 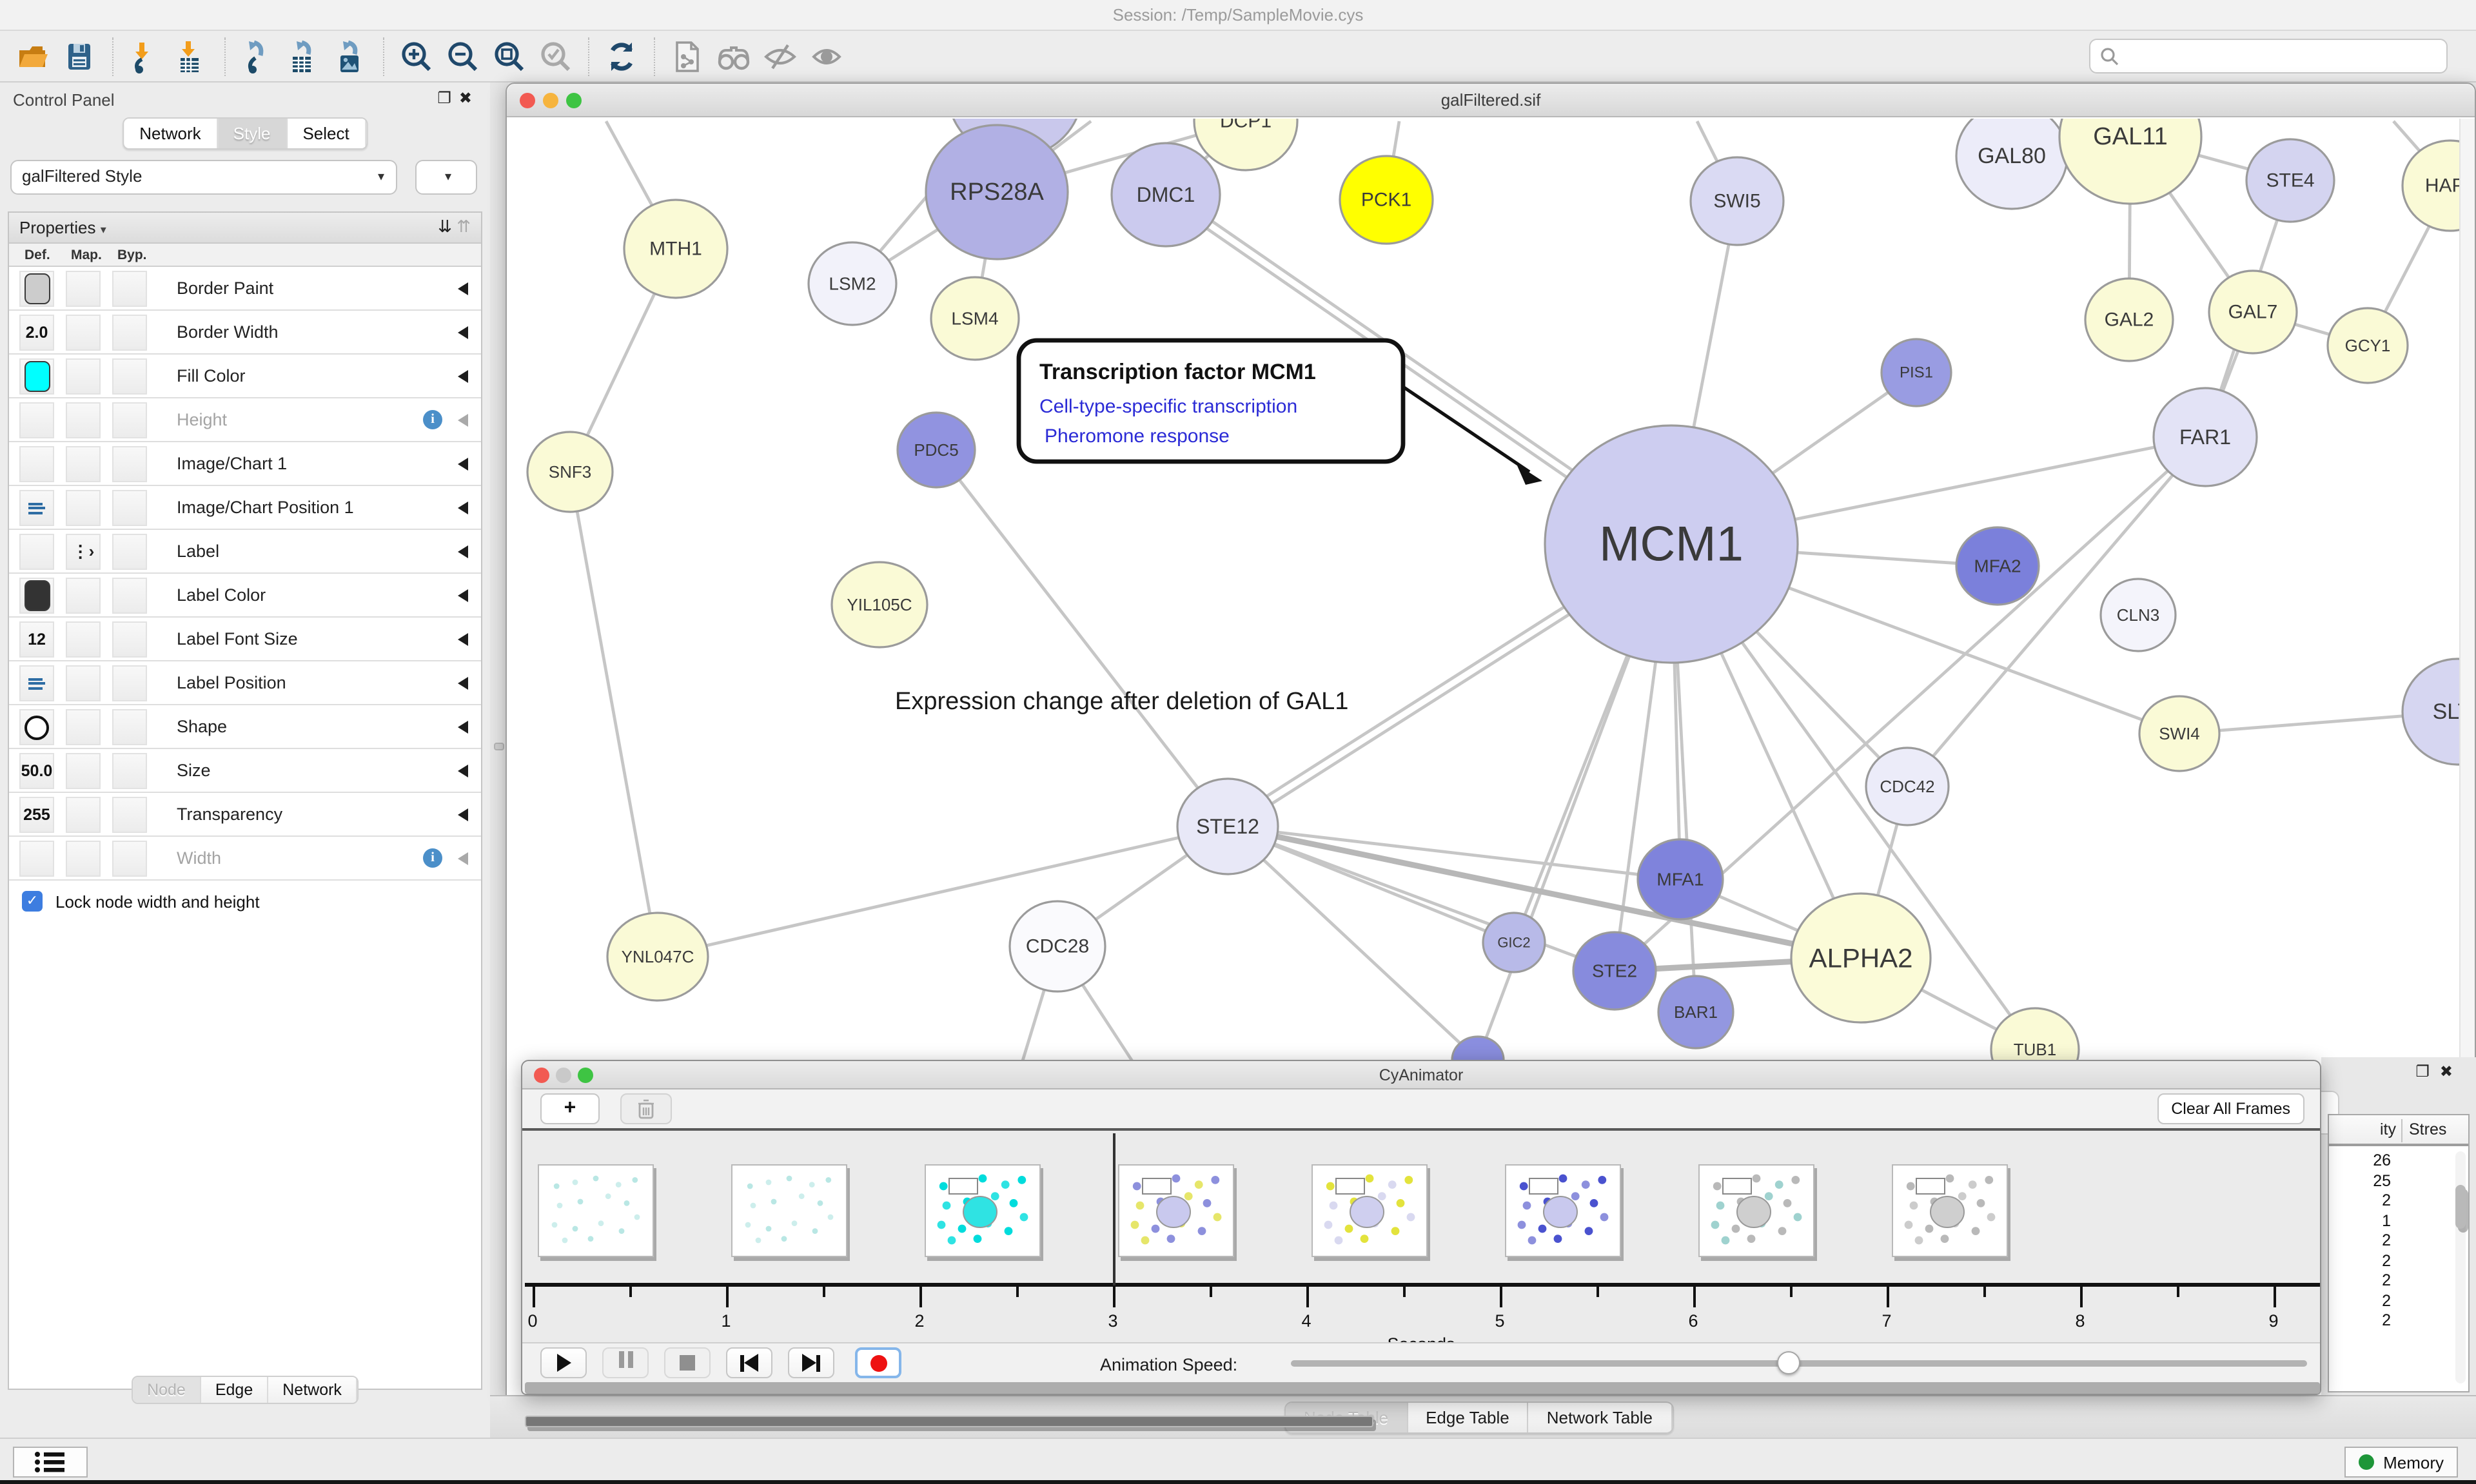 What do you see at coordinates (2230, 1108) in the screenshot?
I see `clear-all-frames-button: Clear All Frames` at bounding box center [2230, 1108].